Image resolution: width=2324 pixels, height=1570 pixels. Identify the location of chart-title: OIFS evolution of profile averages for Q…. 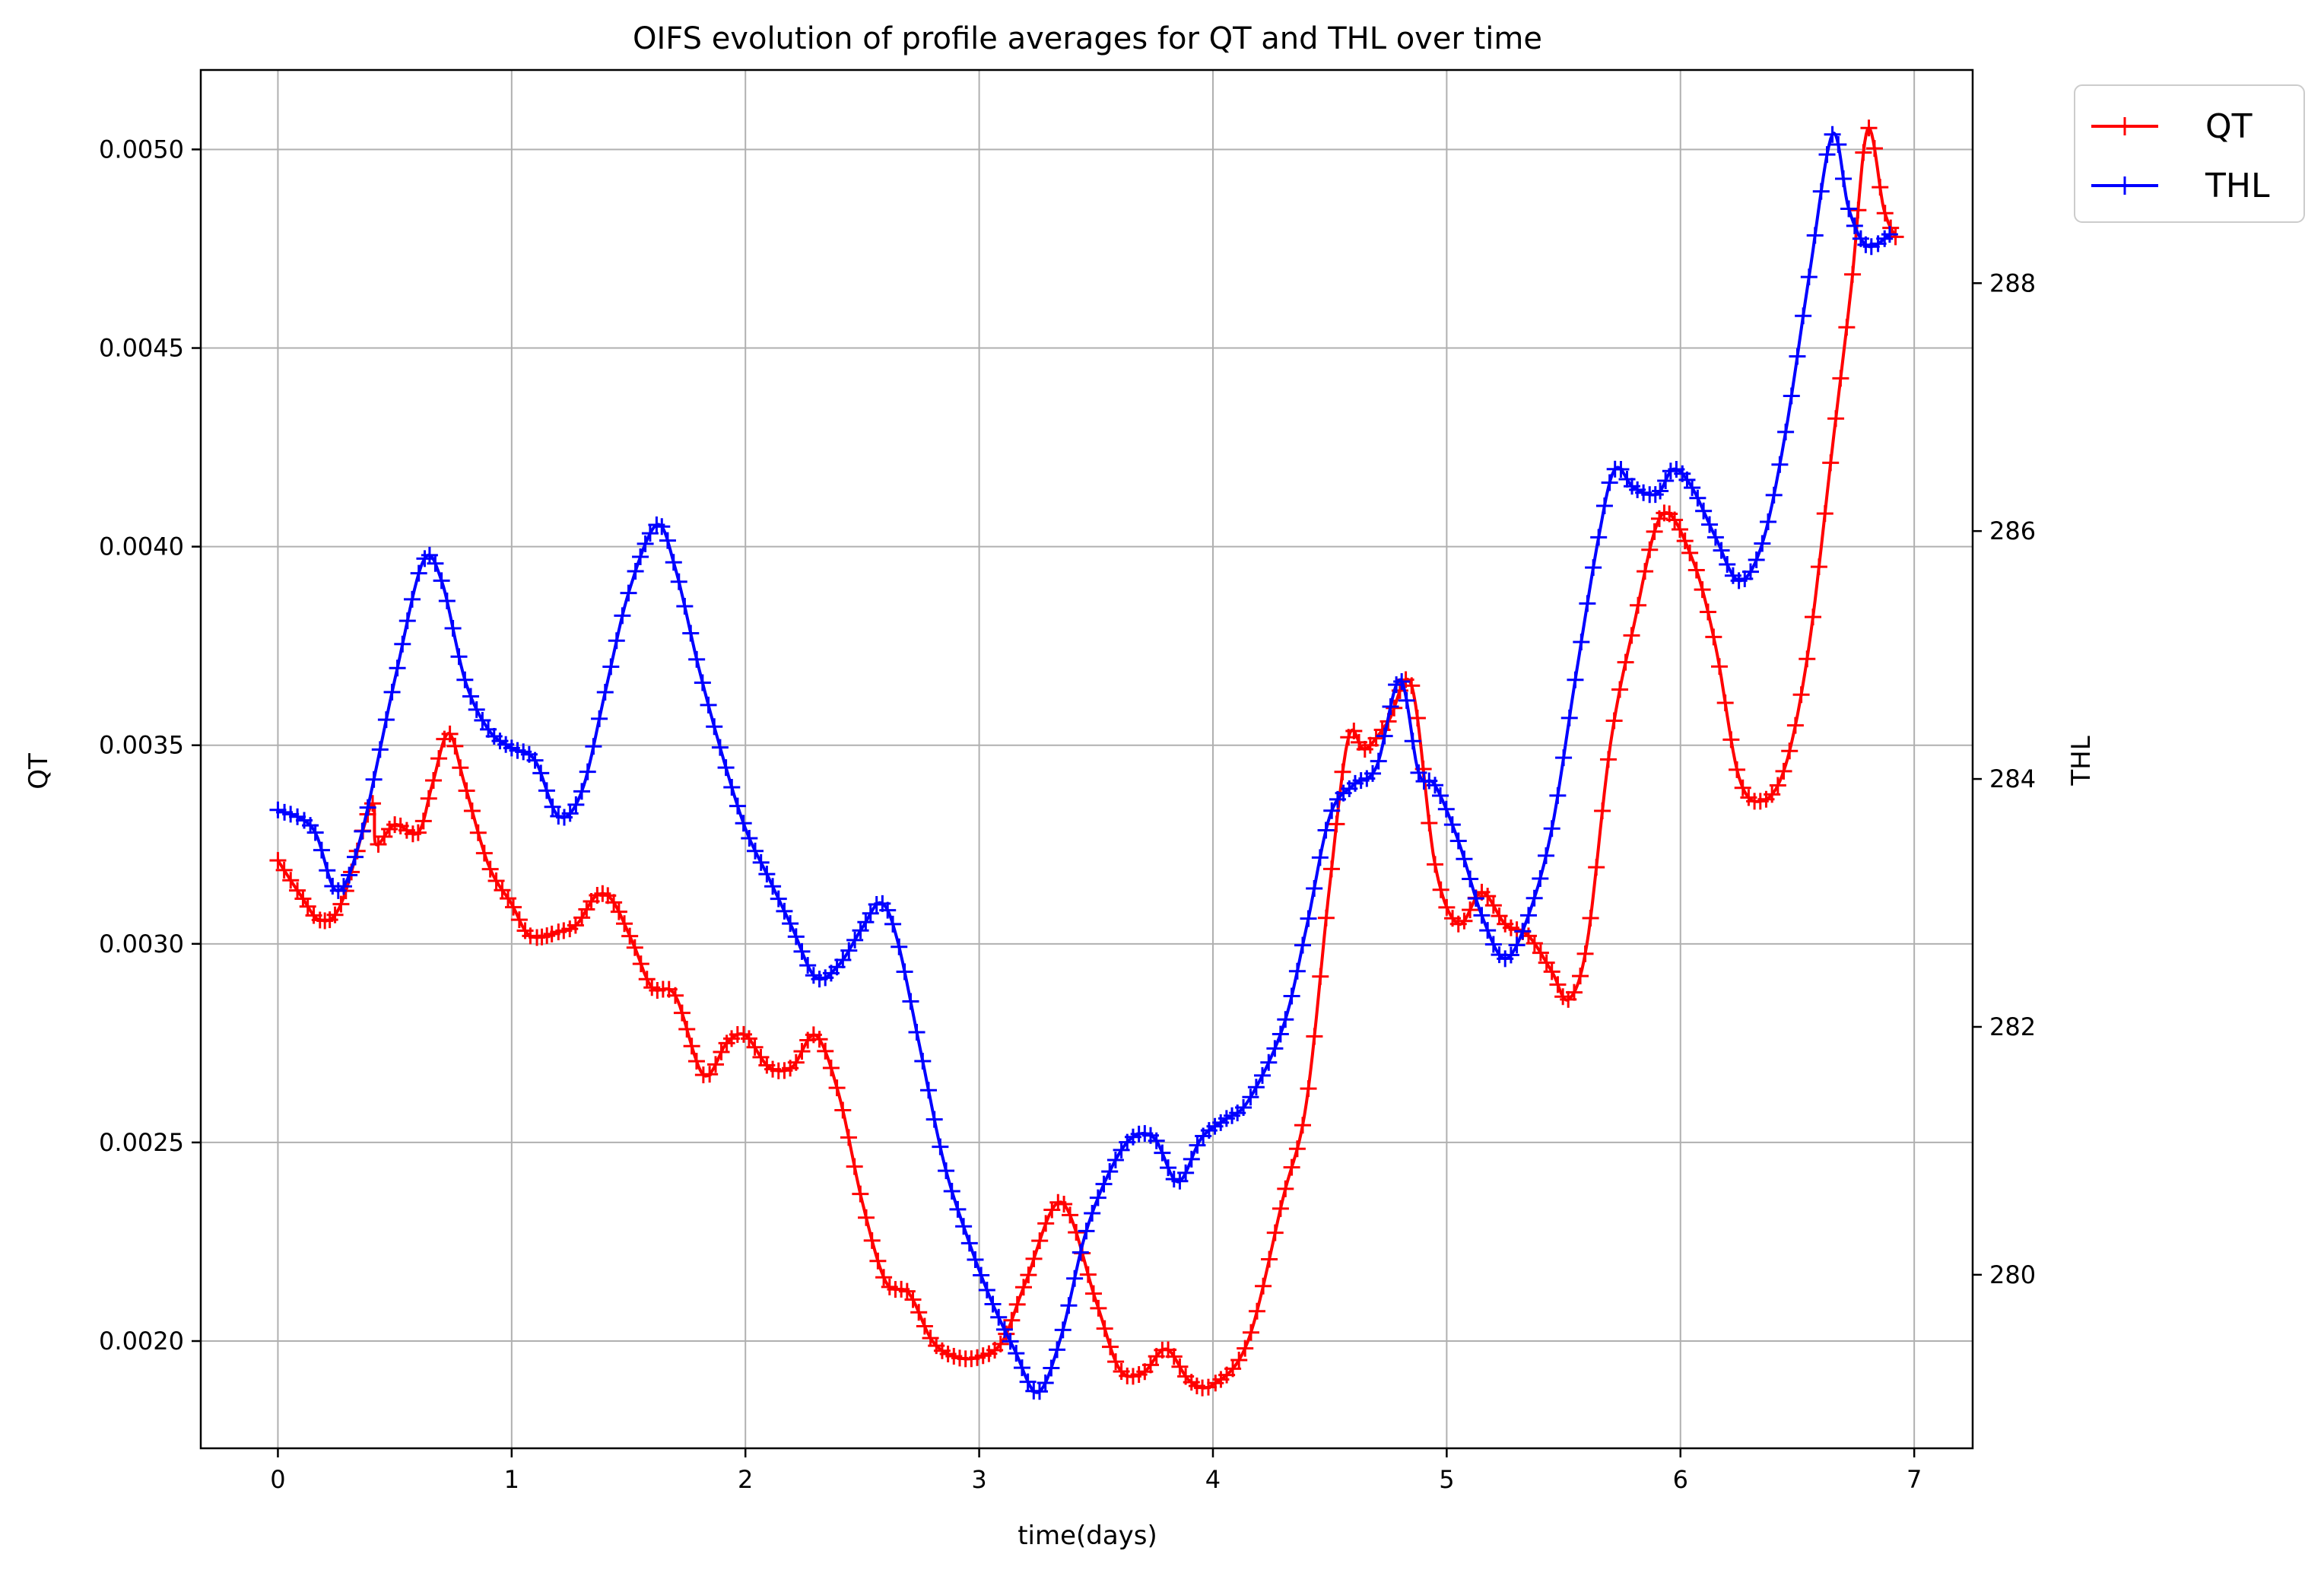
(1087, 38).